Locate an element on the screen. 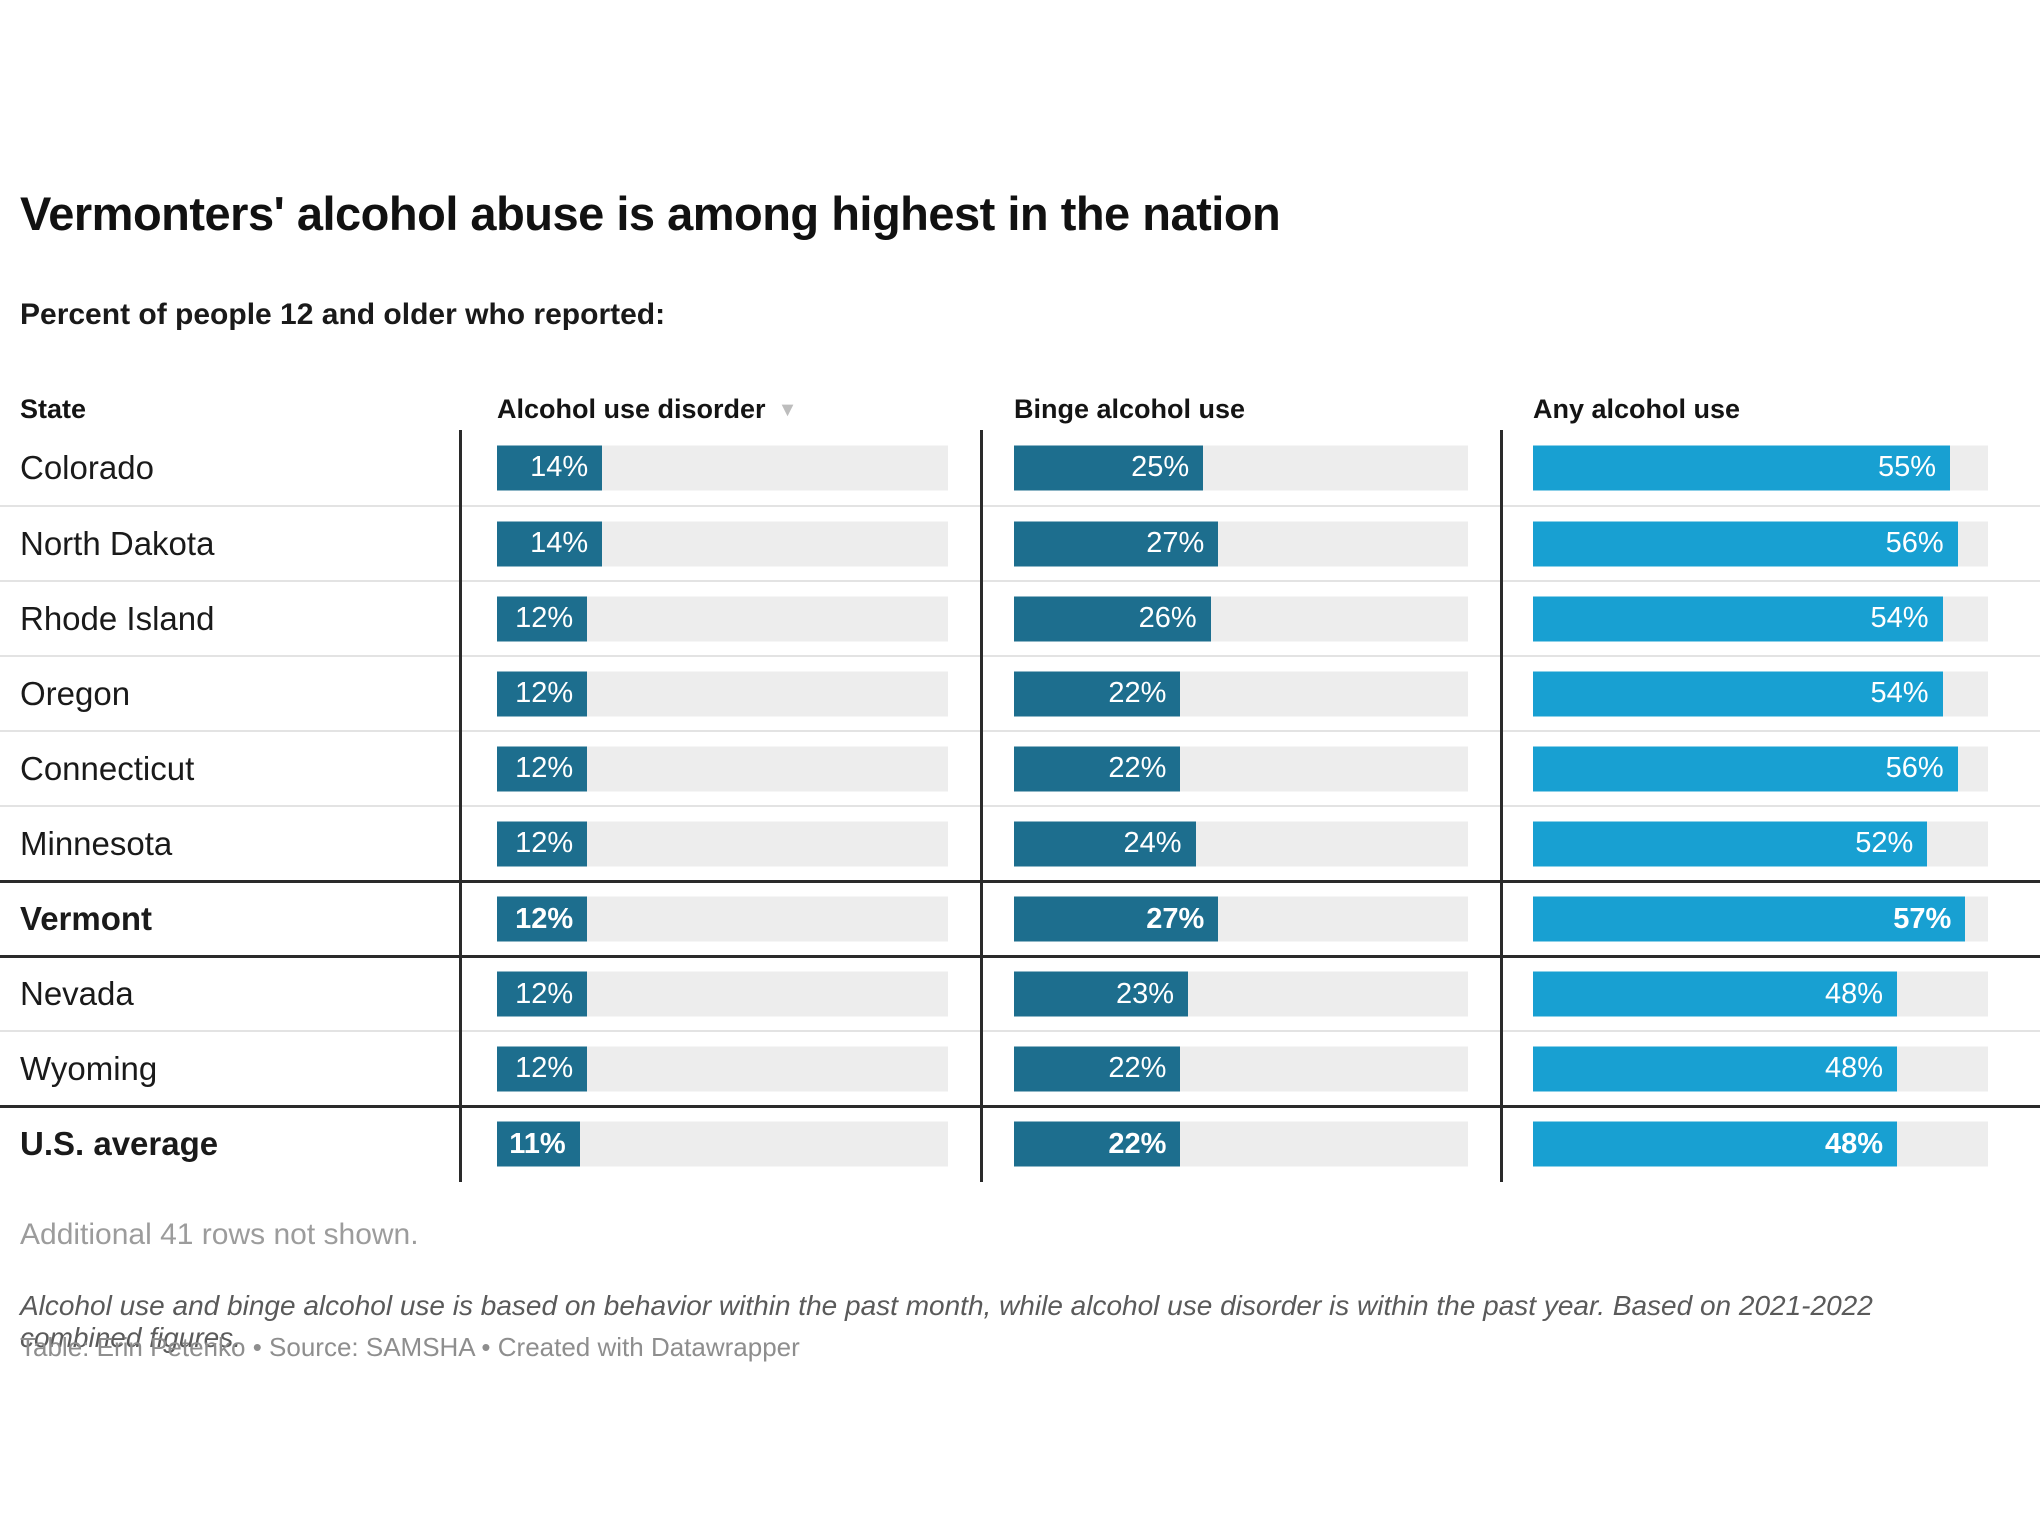 The height and width of the screenshot is (1530, 2040). bar-track: 23% is located at coordinates (1241, 994).